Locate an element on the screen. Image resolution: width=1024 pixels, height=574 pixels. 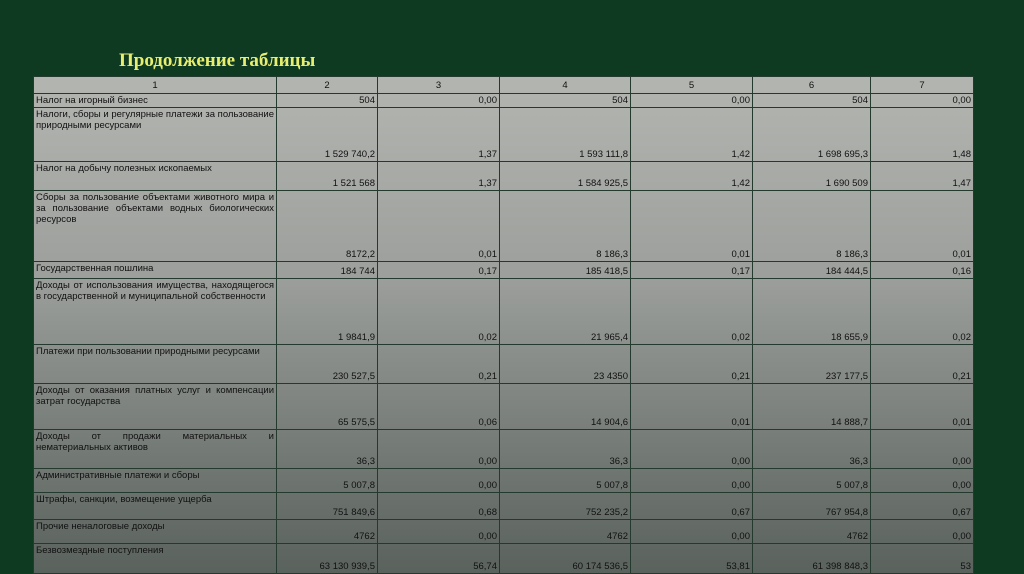
value-cell: 767 954,8 is located at coordinates (811, 506).